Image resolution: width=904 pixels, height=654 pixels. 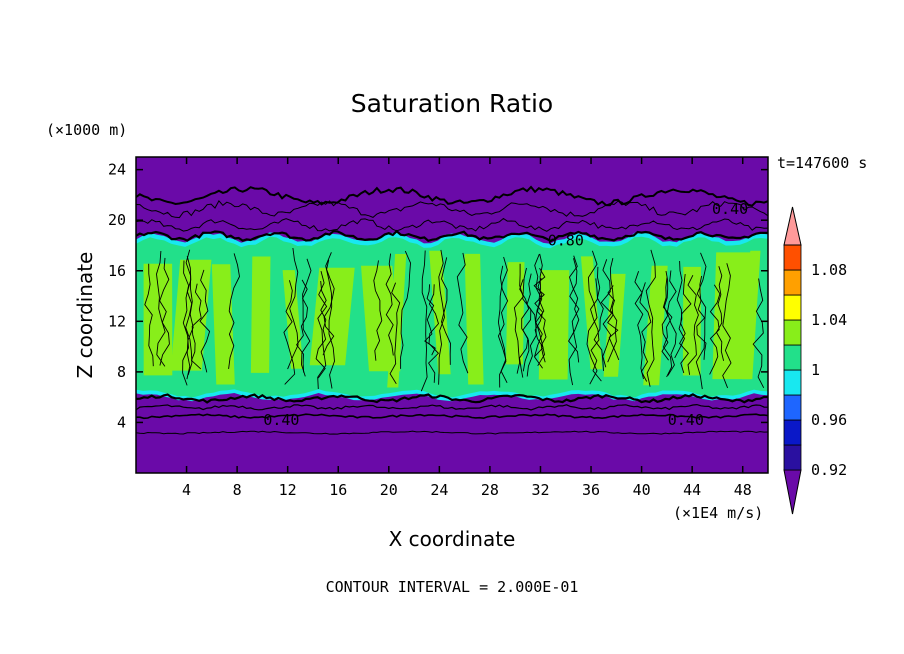 I want to click on chart-title: Saturation Ratio, so click(x=452, y=103).